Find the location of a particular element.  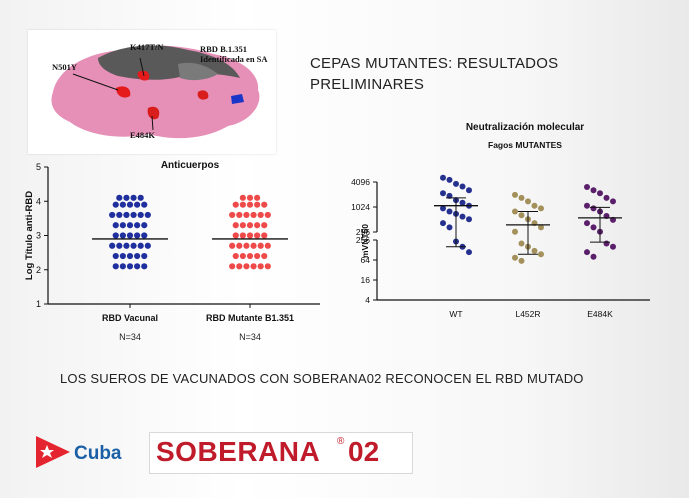

y-axis-label: mVNT50 is located at coordinates (365, 241).